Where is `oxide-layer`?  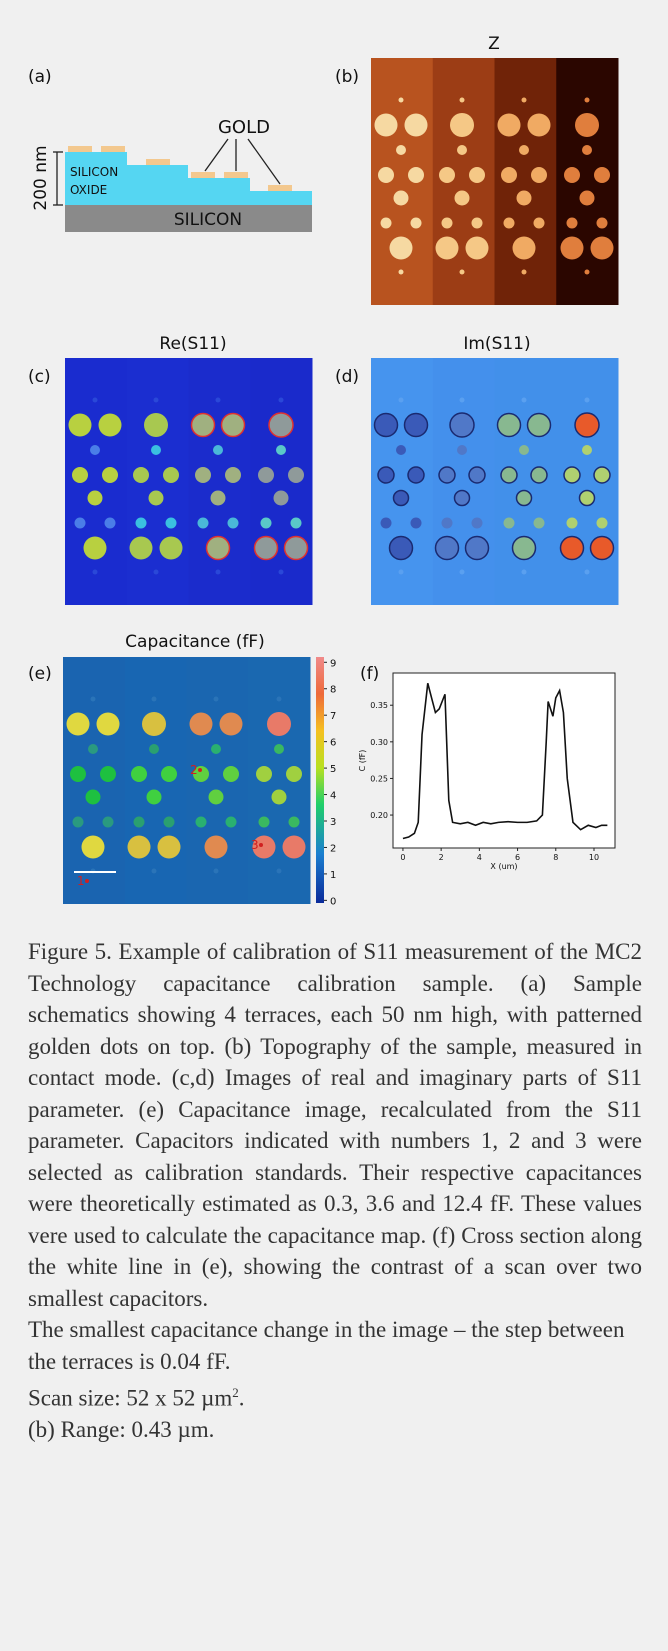
oxide-layer is located at coordinates (188, 178).